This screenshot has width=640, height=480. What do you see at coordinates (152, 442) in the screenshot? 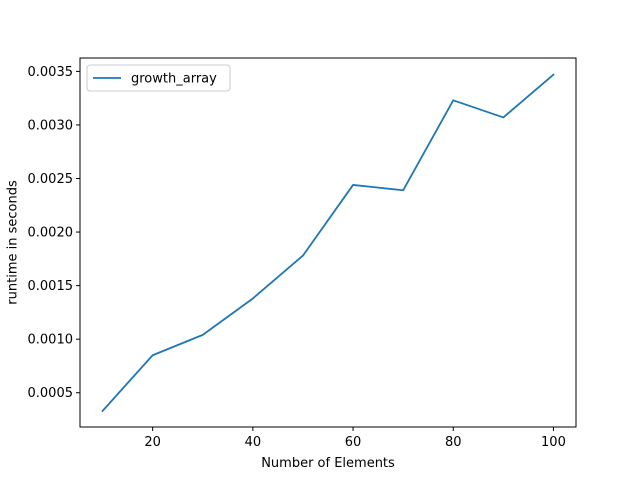
I see `x-tick-label: 20` at bounding box center [152, 442].